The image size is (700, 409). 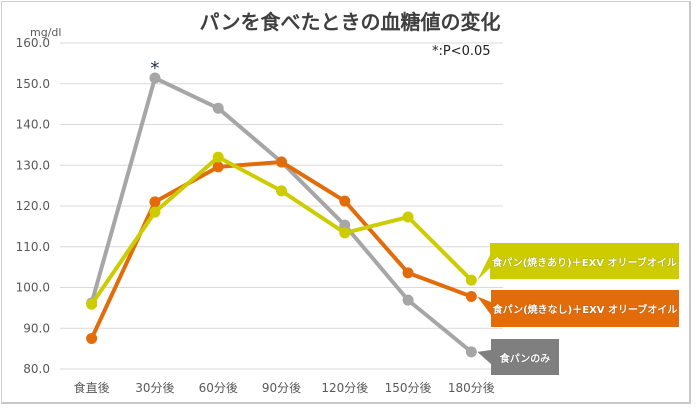 I want to click on significance-asterisk: *, so click(x=154, y=68).